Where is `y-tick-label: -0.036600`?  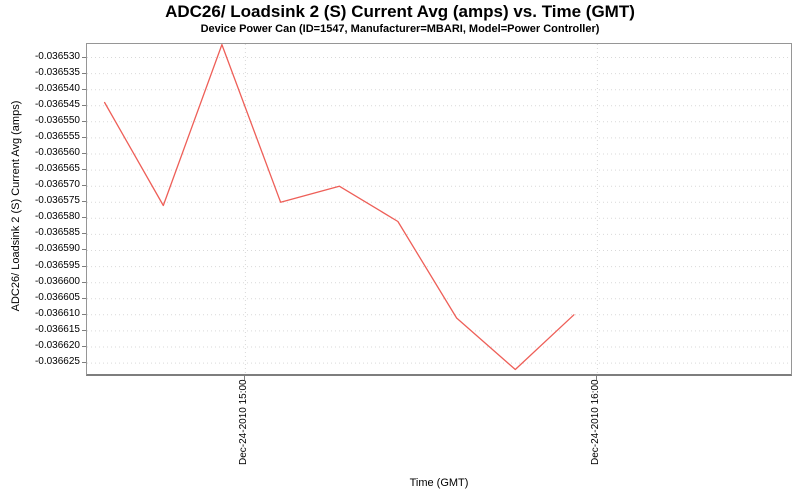
y-tick-label: -0.036600 is located at coordinates (57, 281).